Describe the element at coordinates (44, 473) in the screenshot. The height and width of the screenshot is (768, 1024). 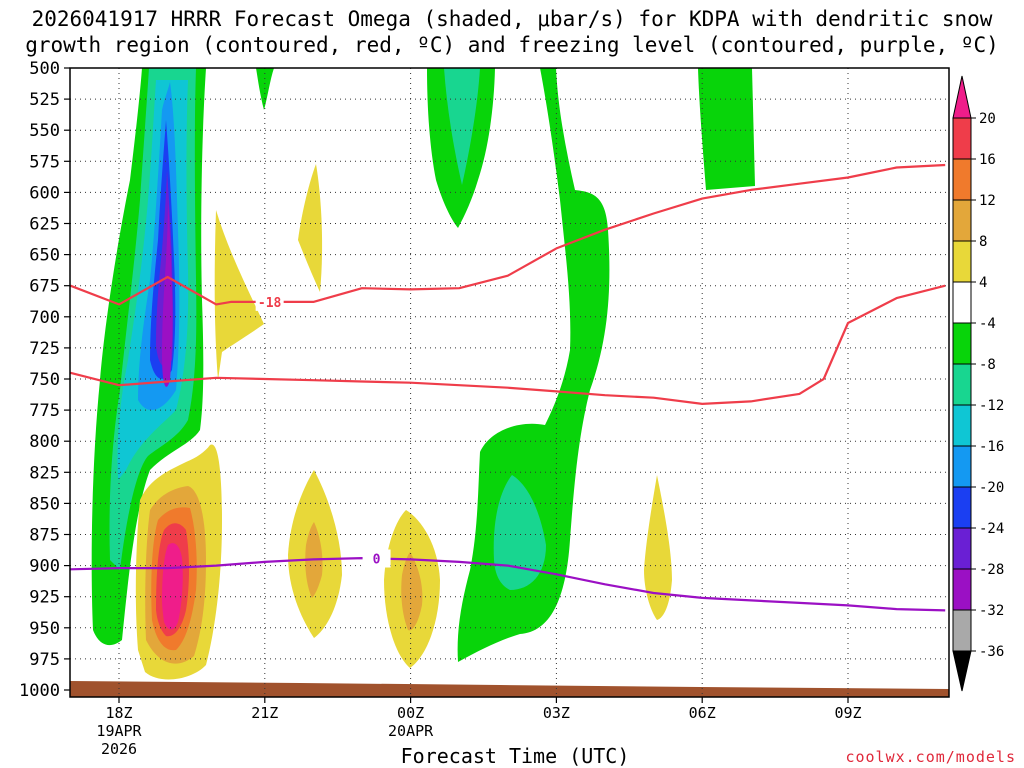
I see `y-tick-label: 825` at that location.